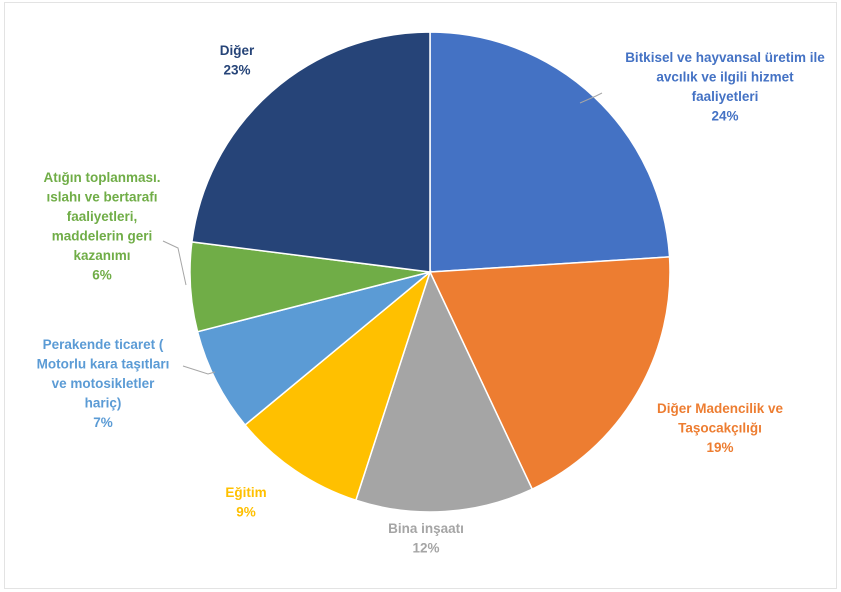 The height and width of the screenshot is (592, 841). What do you see at coordinates (101, 177) in the screenshot?
I see `slice-category-label: Atığın toplanması.` at bounding box center [101, 177].